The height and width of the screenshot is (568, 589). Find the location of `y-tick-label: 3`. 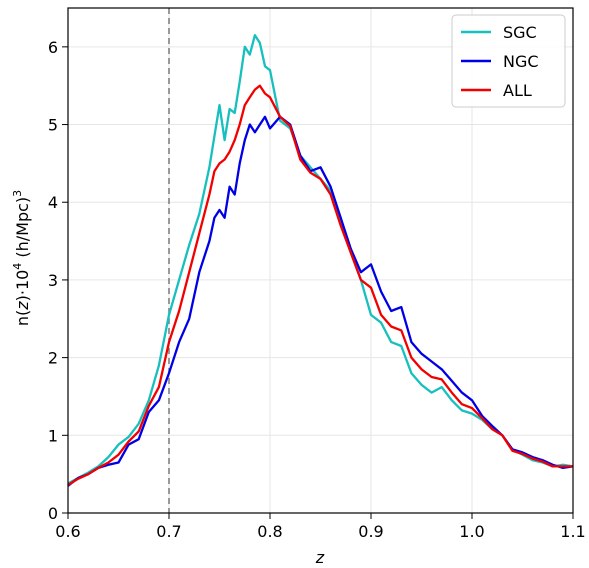

y-tick-label: 3 is located at coordinates (53, 280).